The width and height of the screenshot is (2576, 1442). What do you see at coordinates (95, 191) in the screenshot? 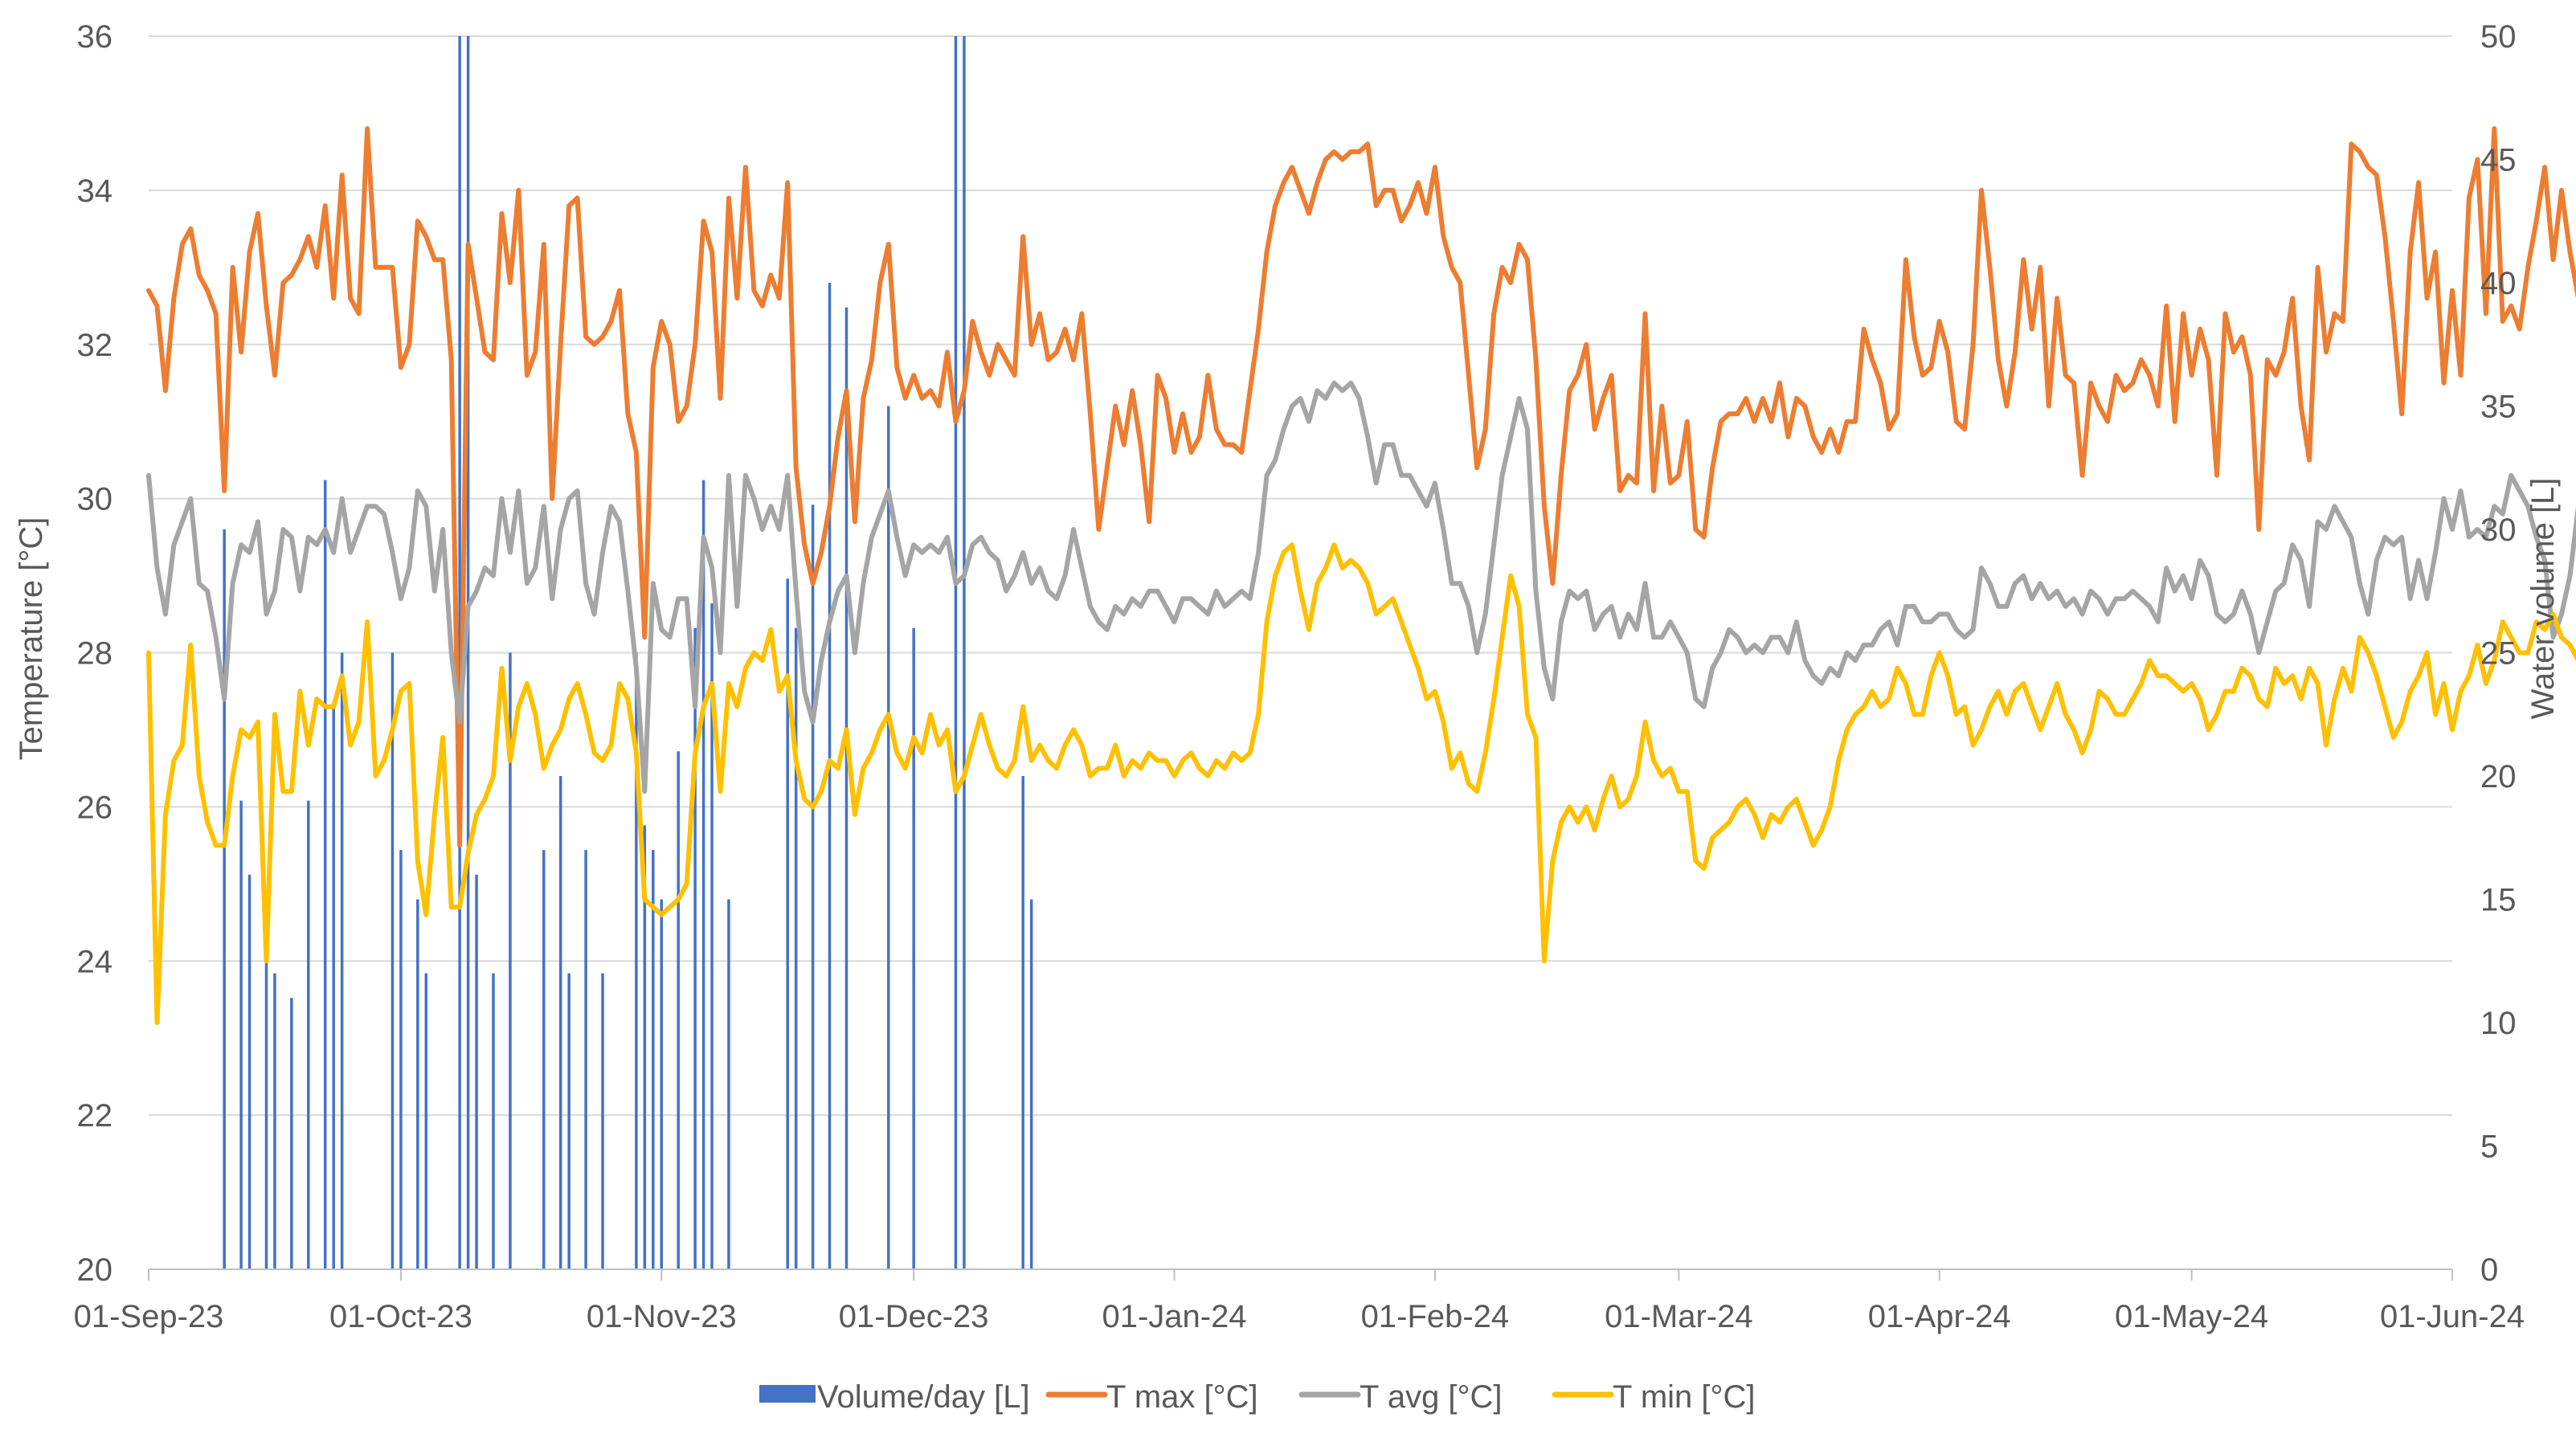
I see `y-tick-label-left: 34` at bounding box center [95, 191].